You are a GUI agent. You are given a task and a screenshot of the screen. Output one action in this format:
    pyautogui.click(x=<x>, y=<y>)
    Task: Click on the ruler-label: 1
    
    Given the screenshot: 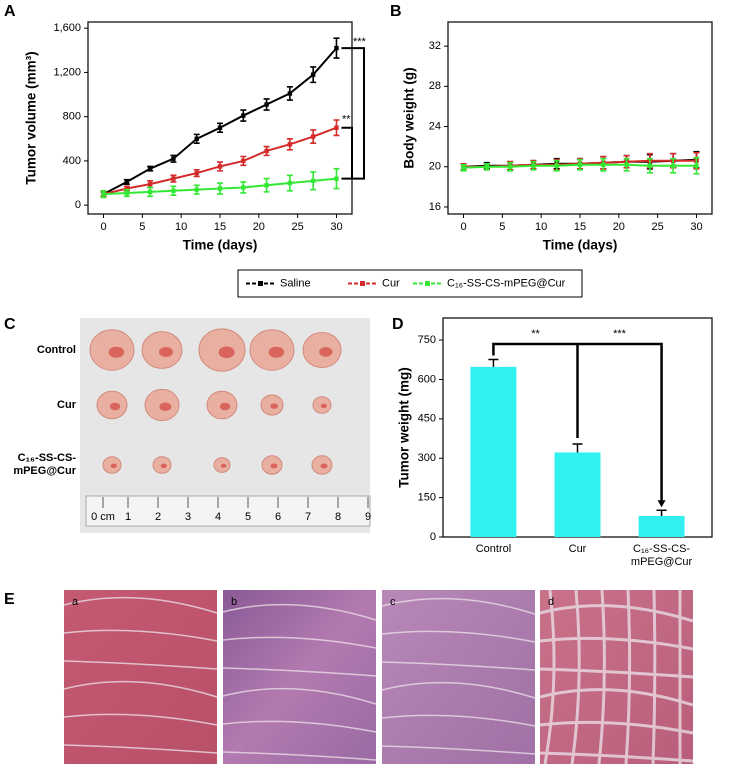 What is the action you would take?
    pyautogui.click(x=128, y=517)
    